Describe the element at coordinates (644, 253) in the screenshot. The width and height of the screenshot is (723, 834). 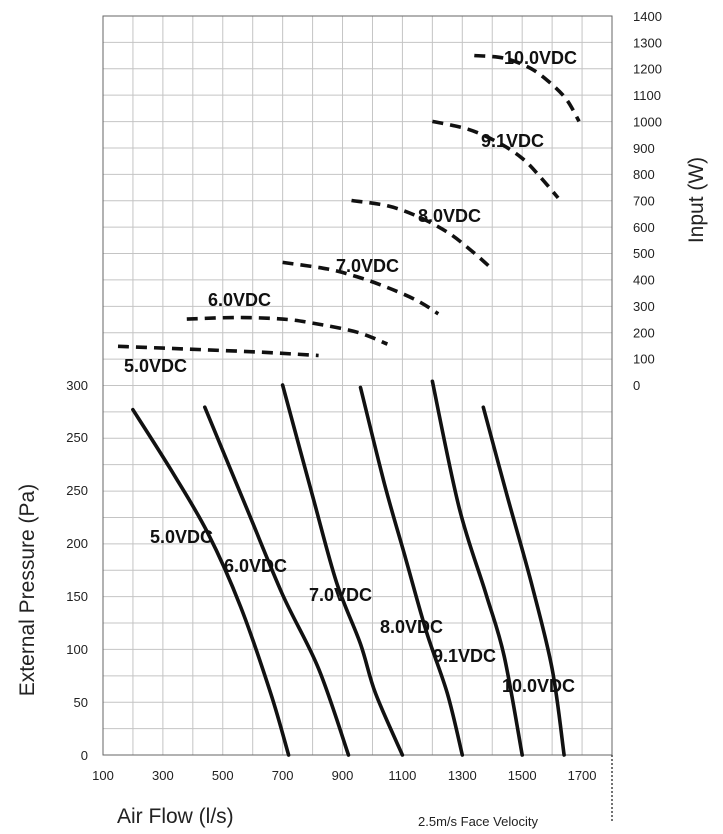
I see `right-tick-label: 500` at that location.